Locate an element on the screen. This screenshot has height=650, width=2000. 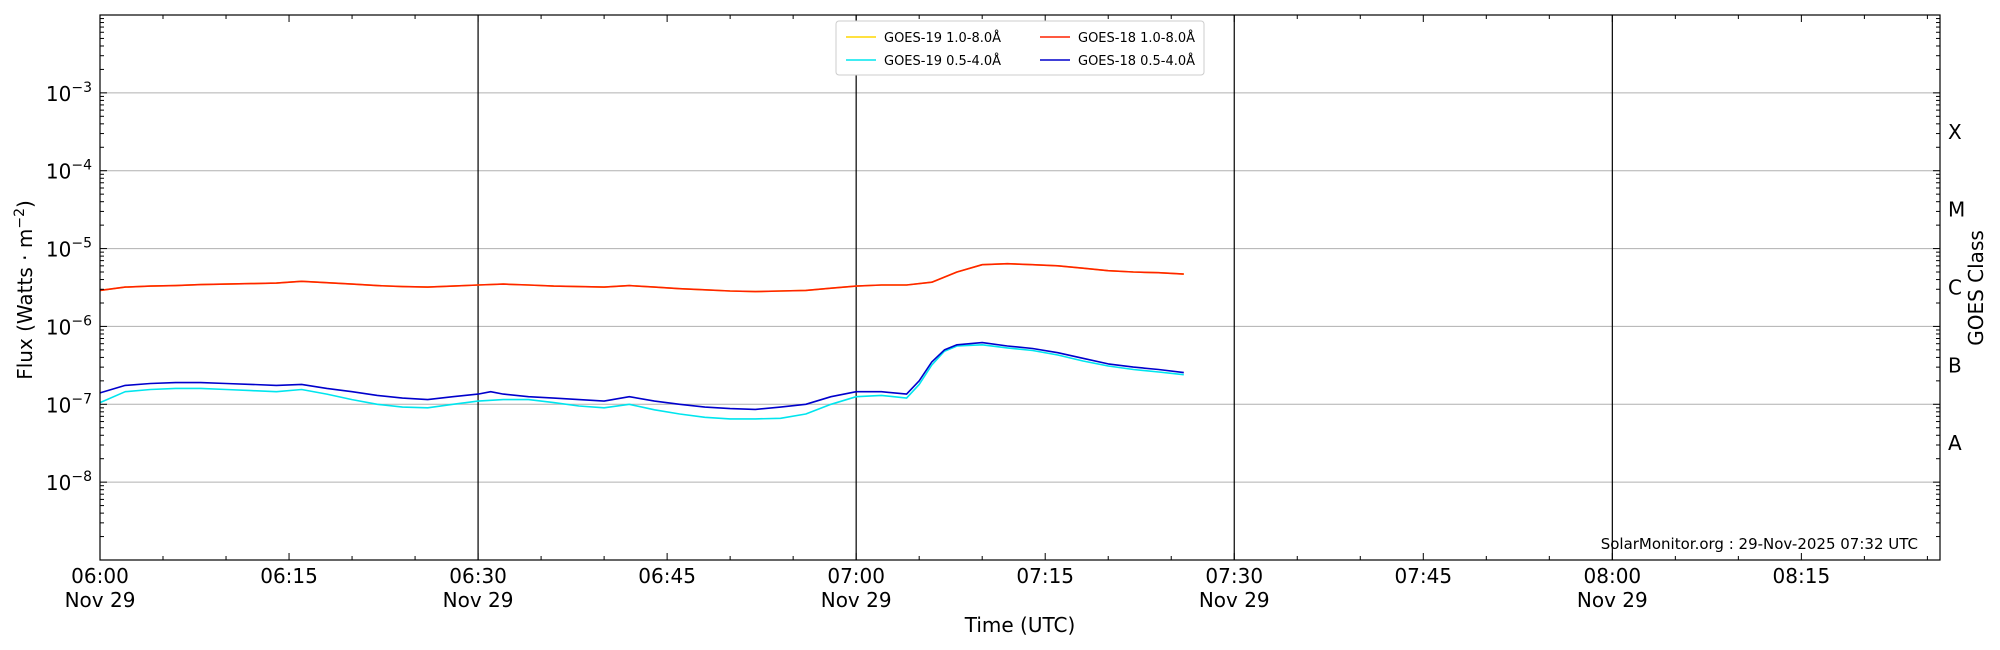
x-tick-label: 08:15 is located at coordinates (1802, 576).